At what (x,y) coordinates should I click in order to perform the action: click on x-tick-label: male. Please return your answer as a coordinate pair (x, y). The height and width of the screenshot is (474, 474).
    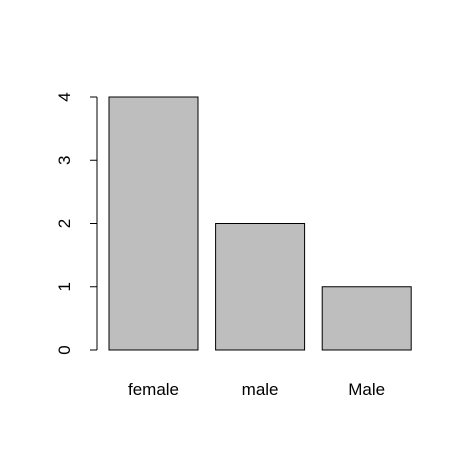
    Looking at the image, I should click on (260, 389).